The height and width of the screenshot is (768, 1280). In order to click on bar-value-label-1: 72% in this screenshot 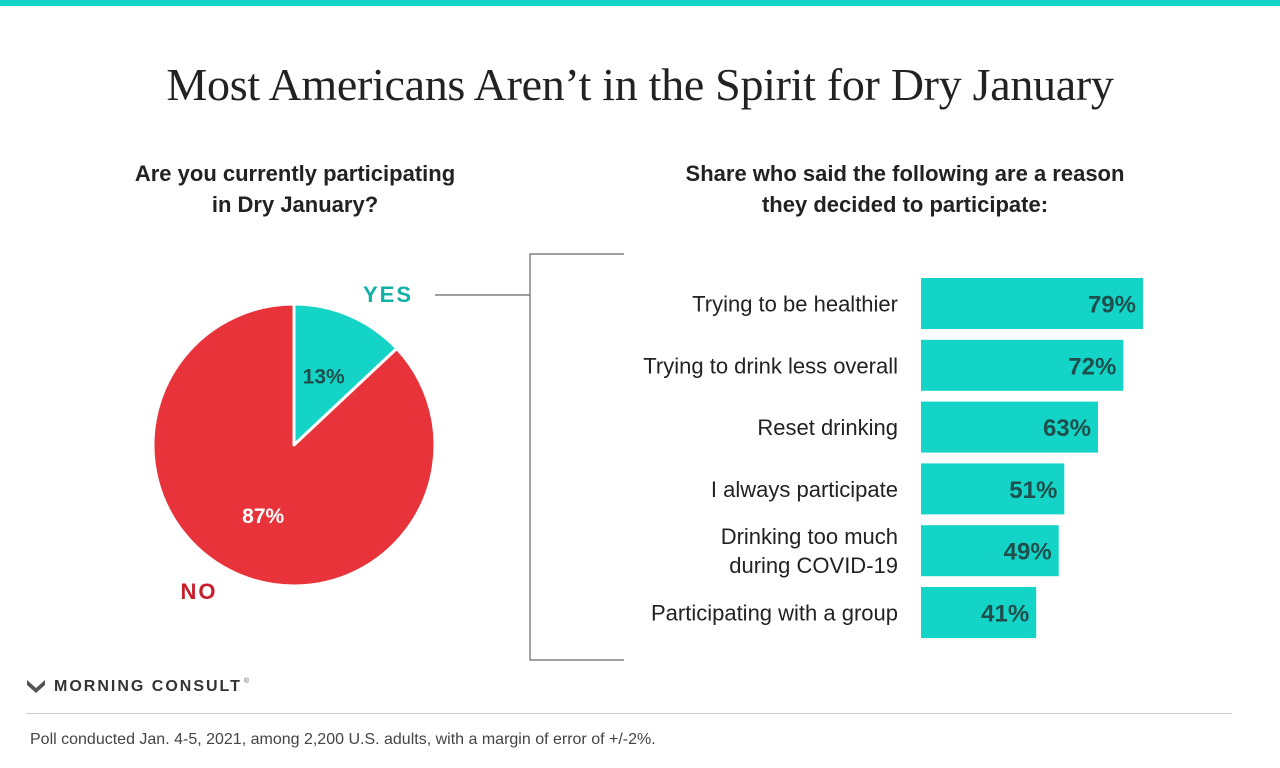, I will do `click(1092, 366)`.